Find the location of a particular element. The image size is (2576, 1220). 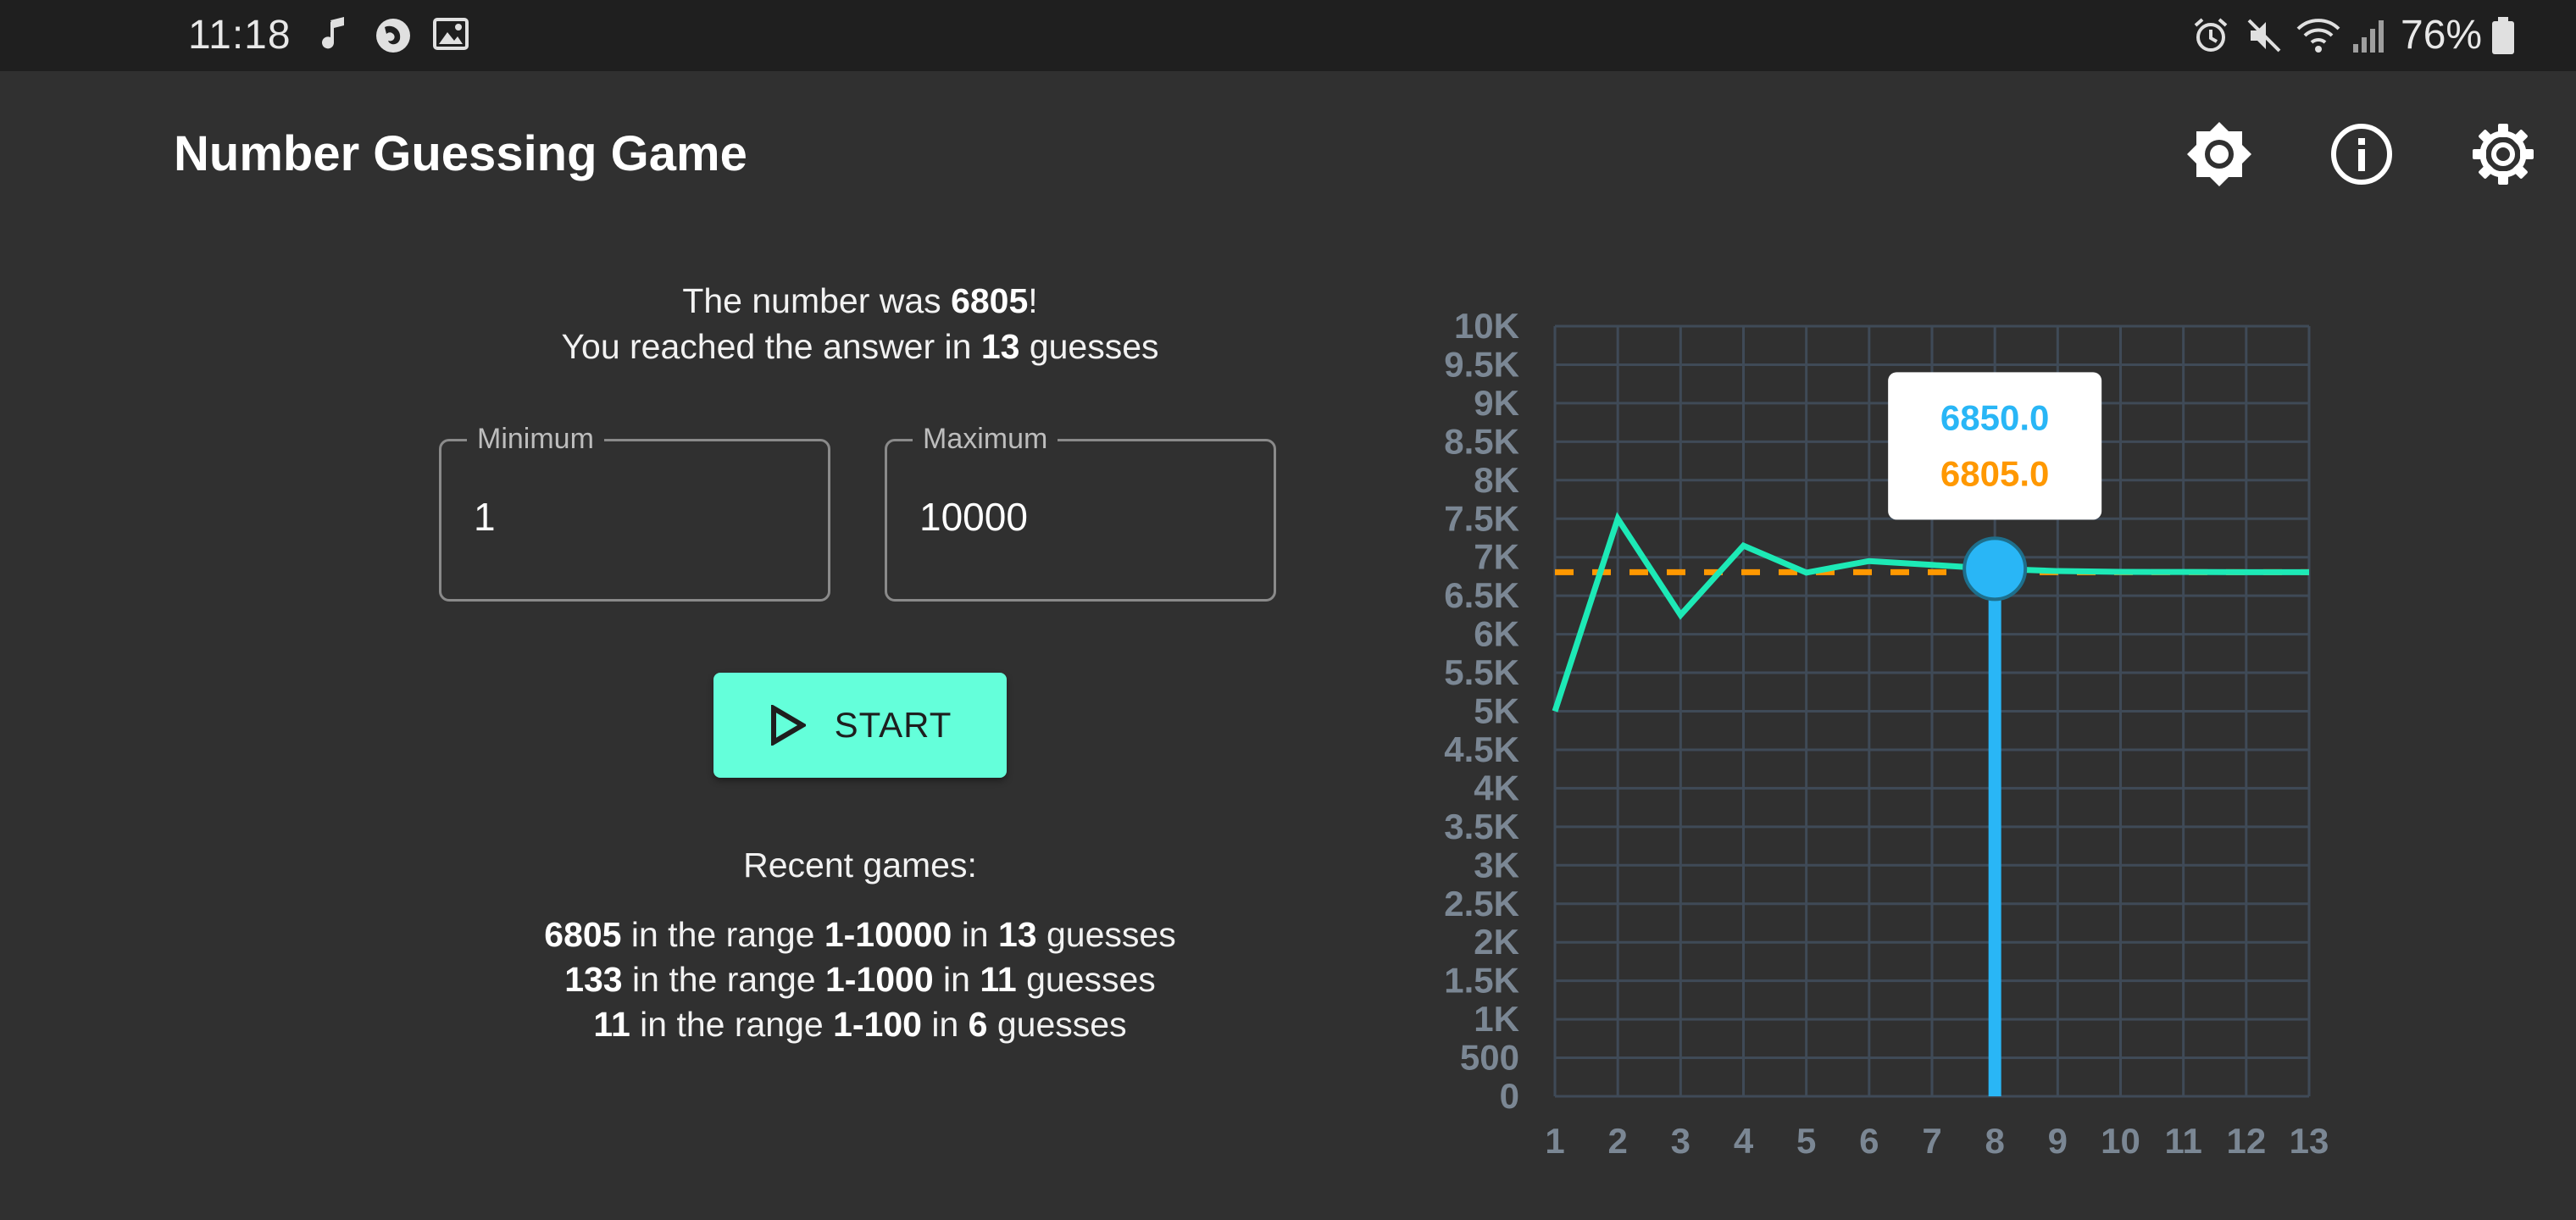

y-tick-label: 9.5K is located at coordinates (1481, 364).